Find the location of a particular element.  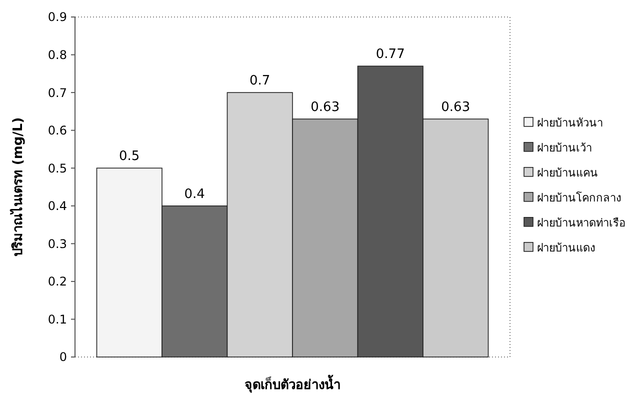

data-label: 0.77 is located at coordinates (390, 54).